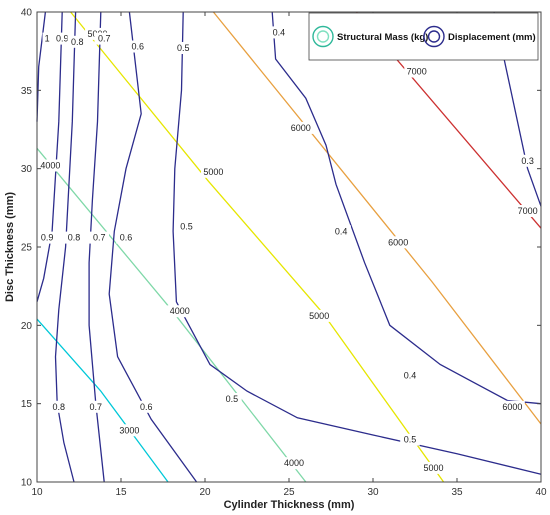 The width and height of the screenshot is (550, 515). What do you see at coordinates (49, 156) in the screenshot?
I see `displacement-contour-0.9` at bounding box center [49, 156].